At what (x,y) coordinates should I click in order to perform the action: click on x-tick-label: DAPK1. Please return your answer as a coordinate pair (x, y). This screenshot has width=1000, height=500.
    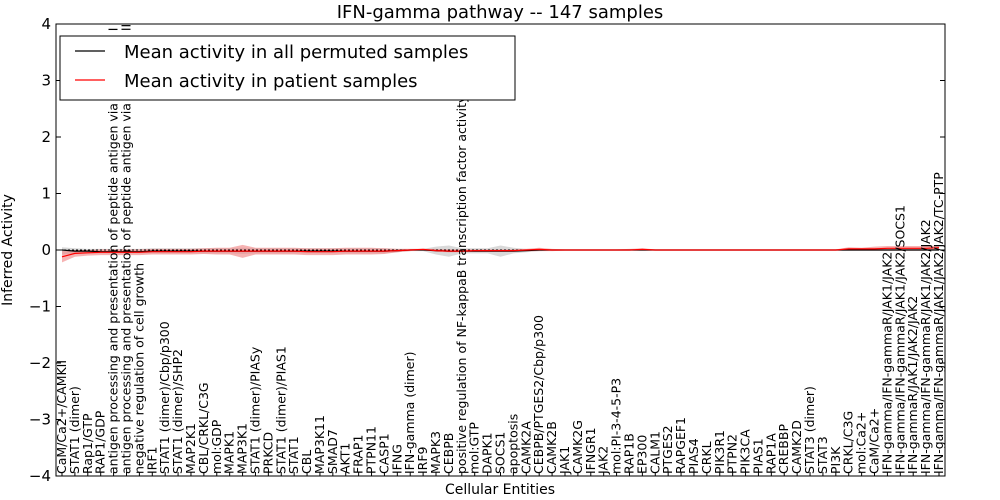
    Looking at the image, I should click on (487, 453).